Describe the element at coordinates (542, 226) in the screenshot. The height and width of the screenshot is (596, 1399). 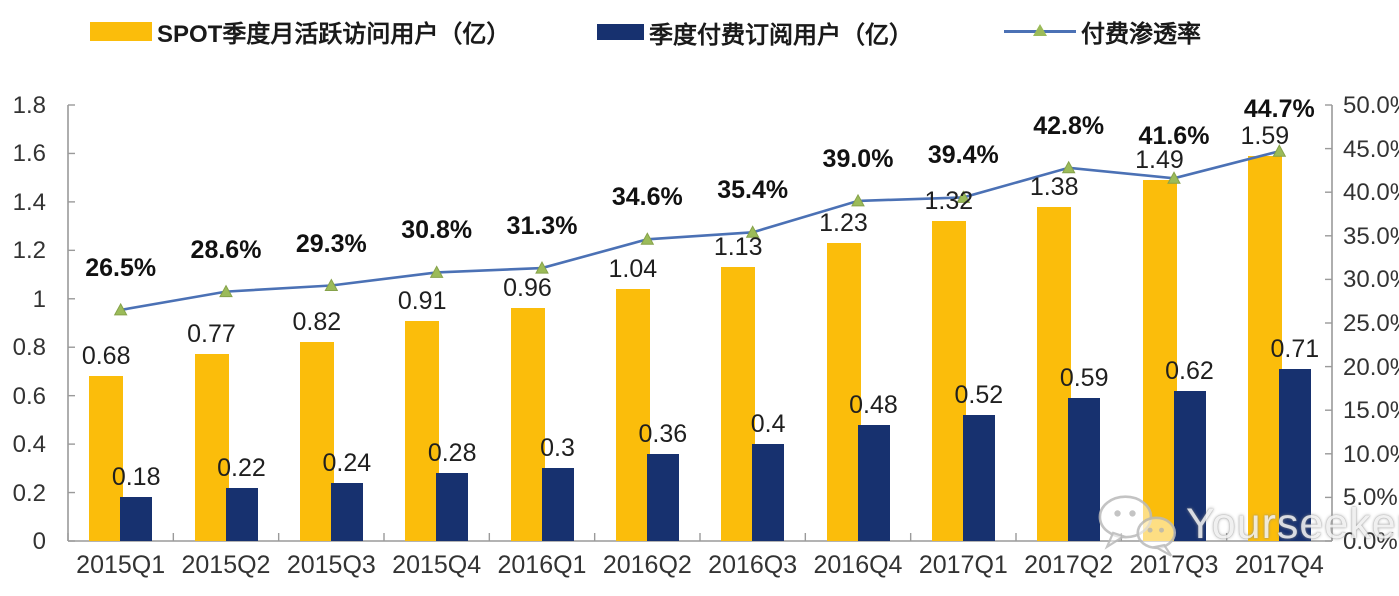
I see `penetration-value-label: 31.3%` at that location.